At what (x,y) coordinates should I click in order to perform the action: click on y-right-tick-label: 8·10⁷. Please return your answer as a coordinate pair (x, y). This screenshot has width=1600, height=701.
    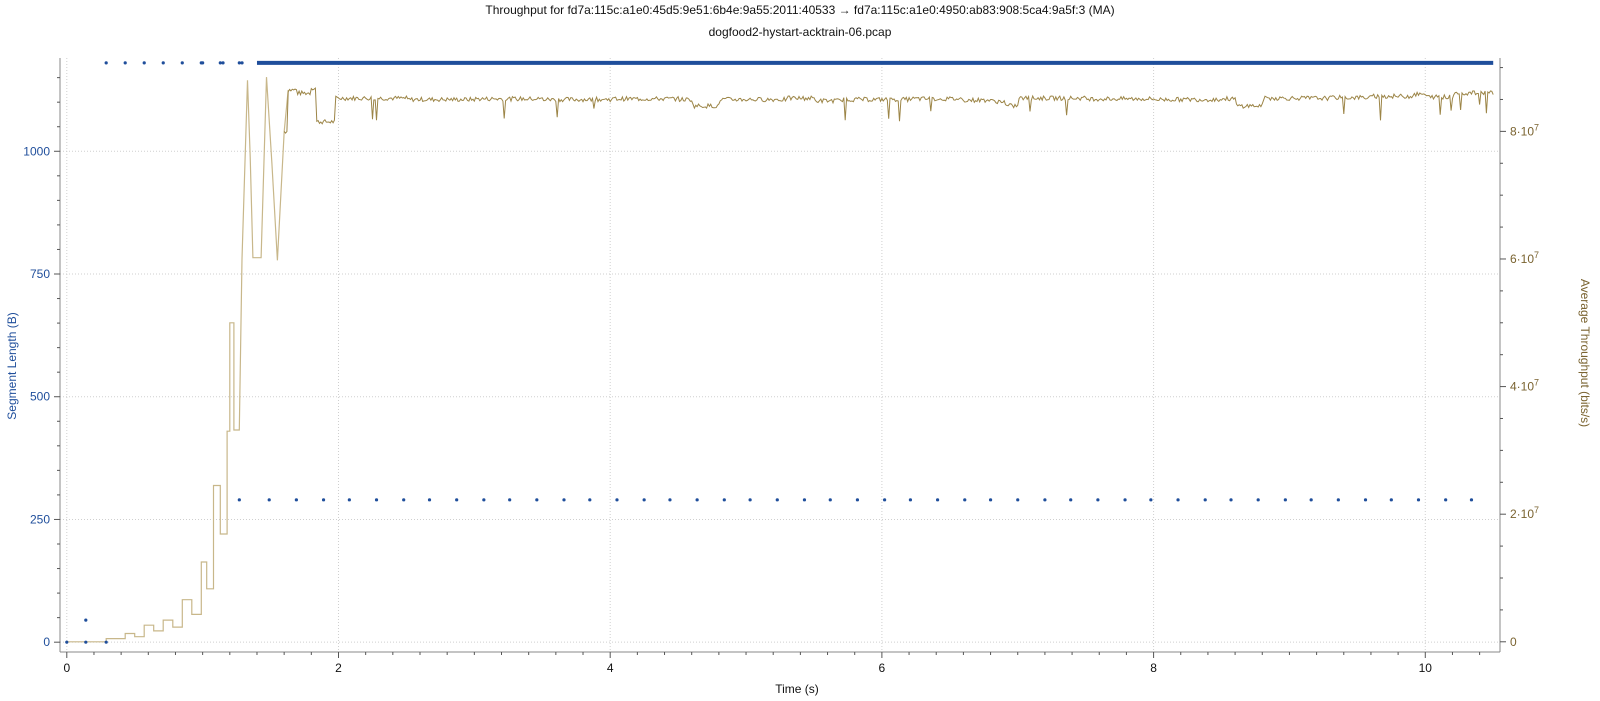
    Looking at the image, I should click on (1524, 130).